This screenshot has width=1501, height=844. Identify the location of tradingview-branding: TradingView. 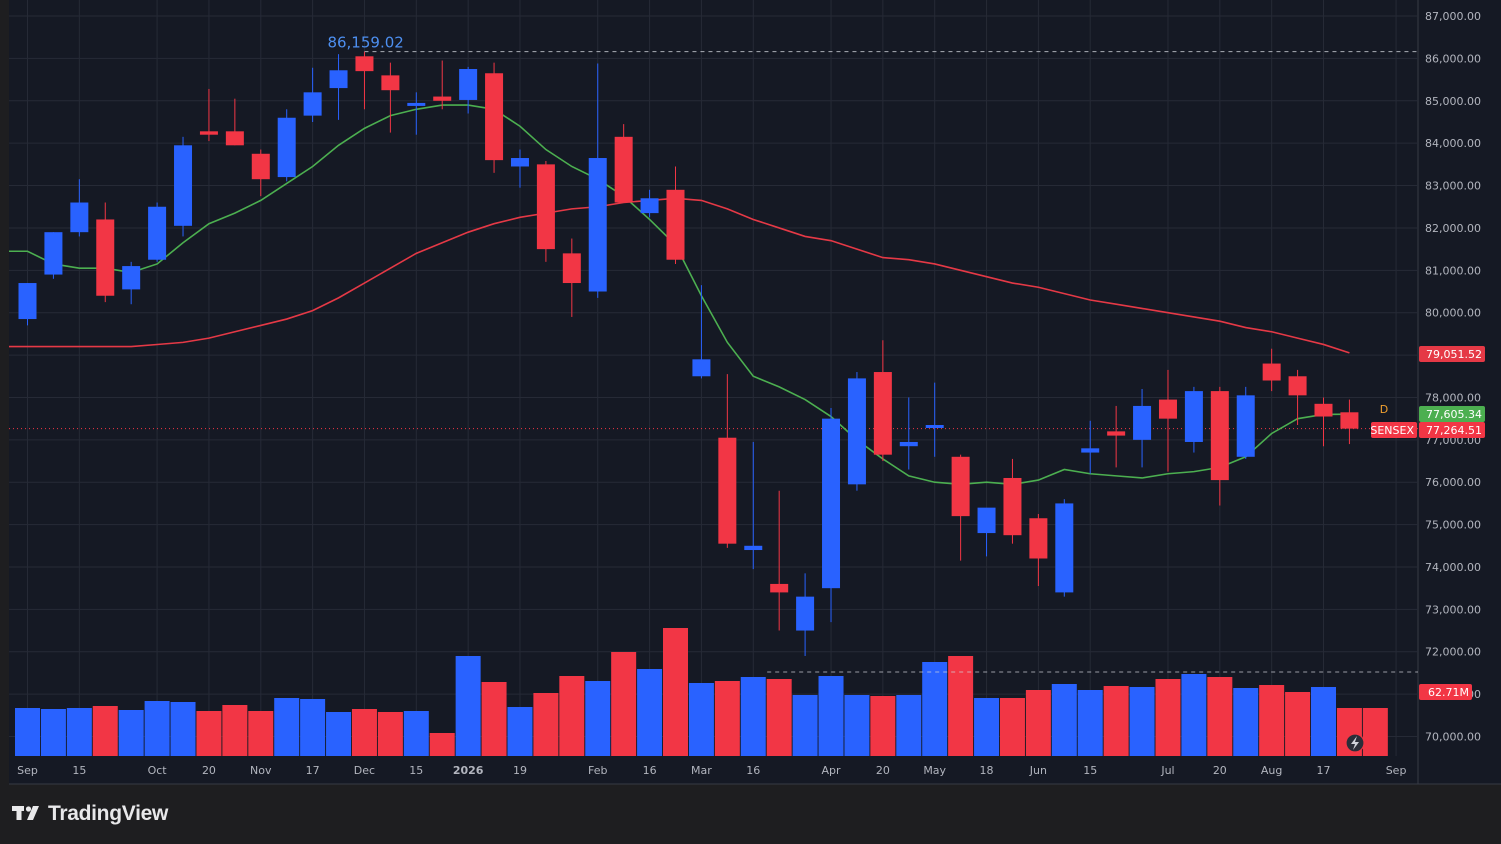
(90, 814).